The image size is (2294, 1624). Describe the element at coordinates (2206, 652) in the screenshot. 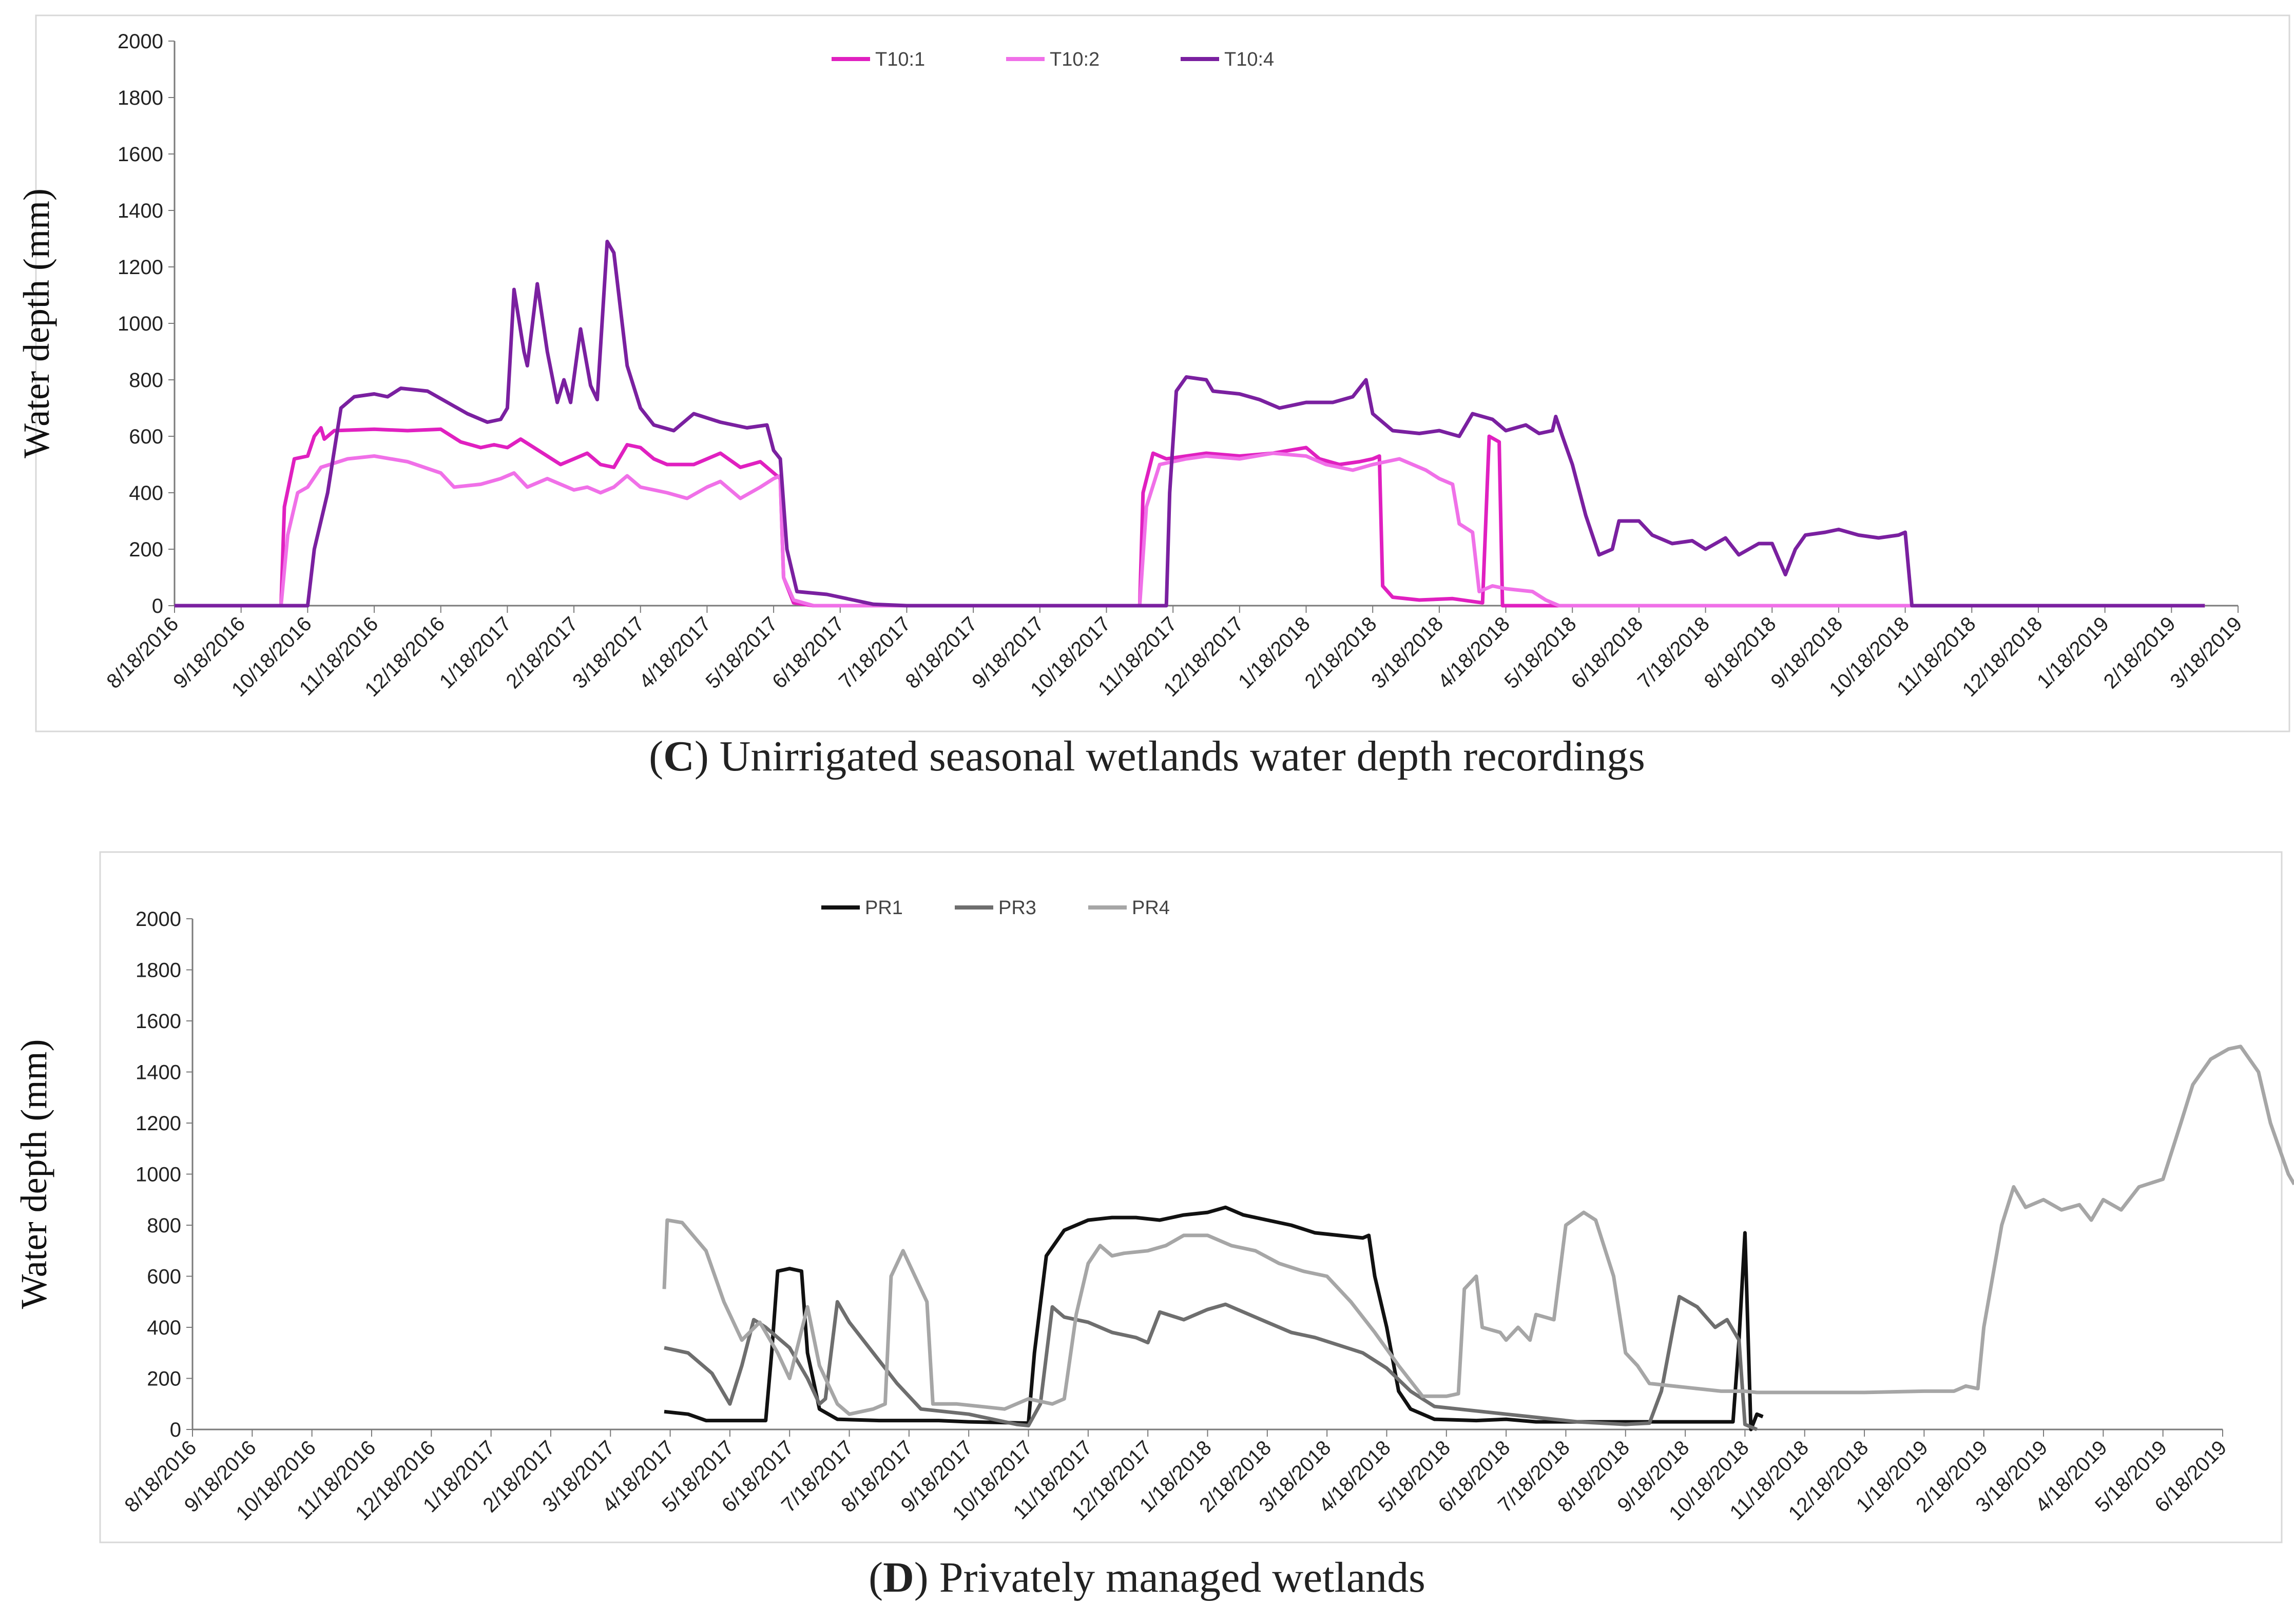

I see `x-tick-label: 3/18/2019` at that location.